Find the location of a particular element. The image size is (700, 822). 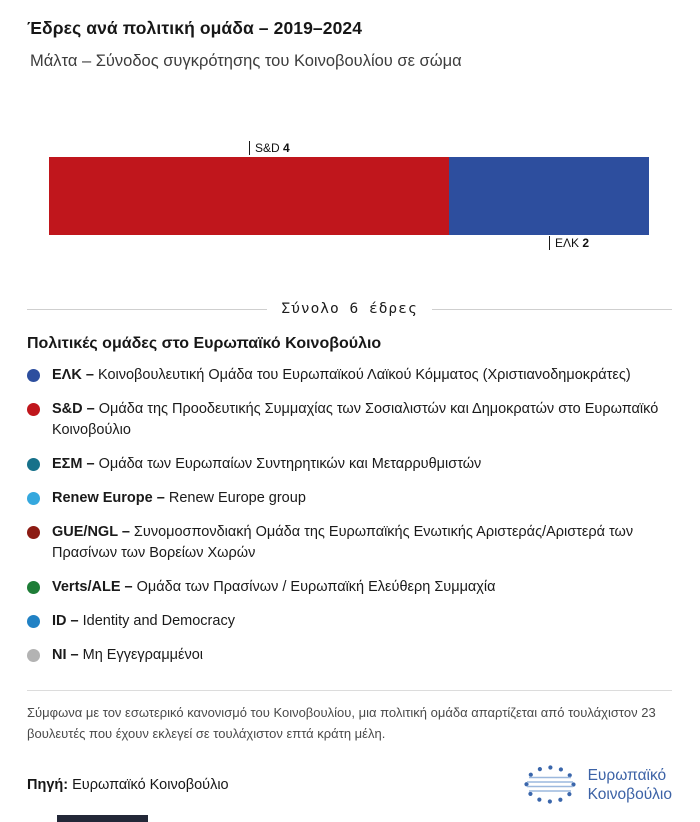

footnote-divider is located at coordinates (349, 690).